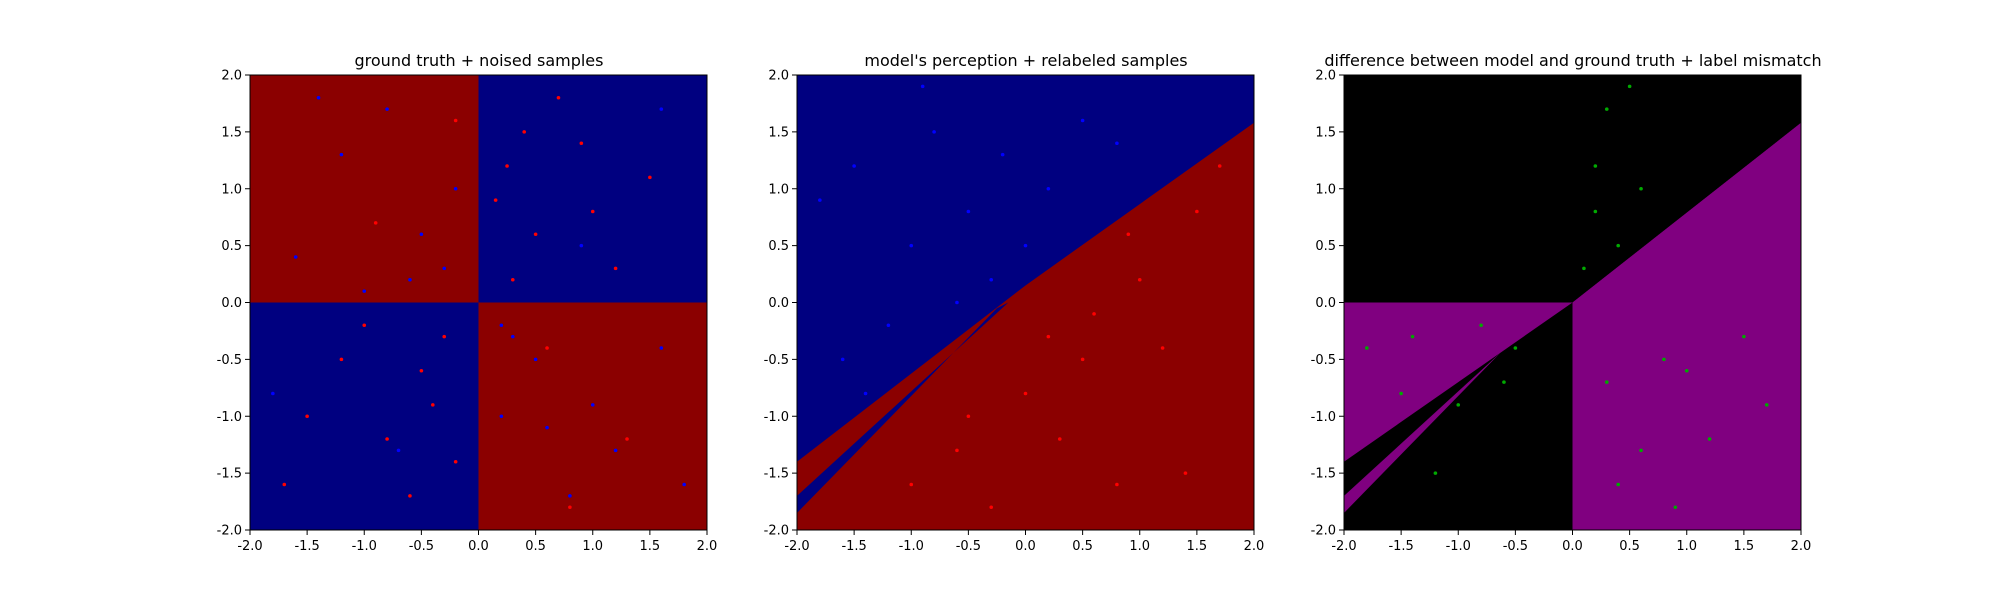  I want to click on y-tick-label: -1.0, so click(776, 417).